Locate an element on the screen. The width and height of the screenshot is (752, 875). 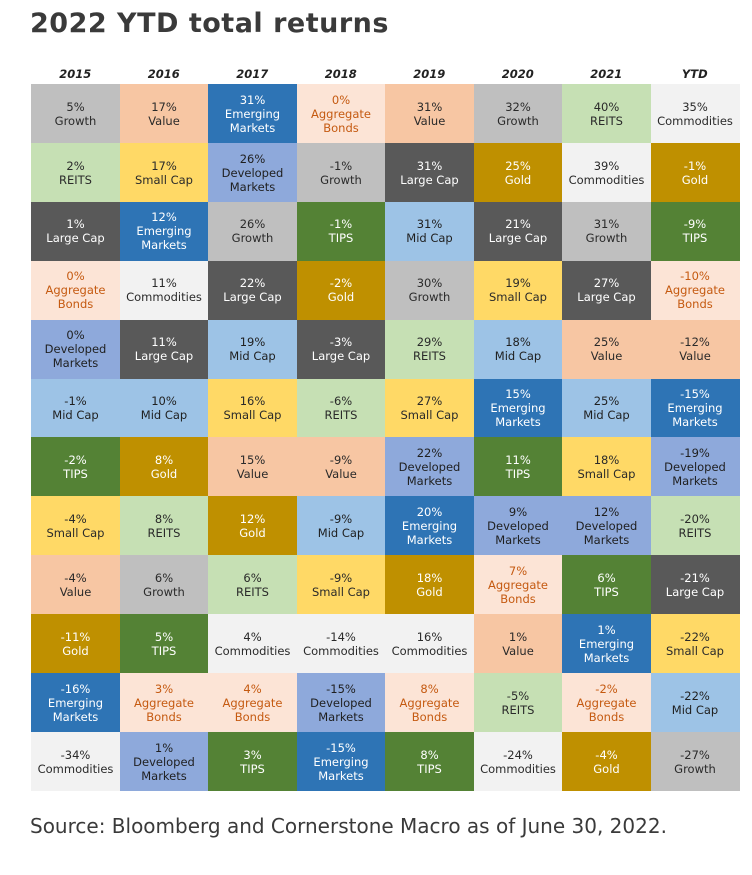
return-value: 31% is located at coordinates (429, 106).